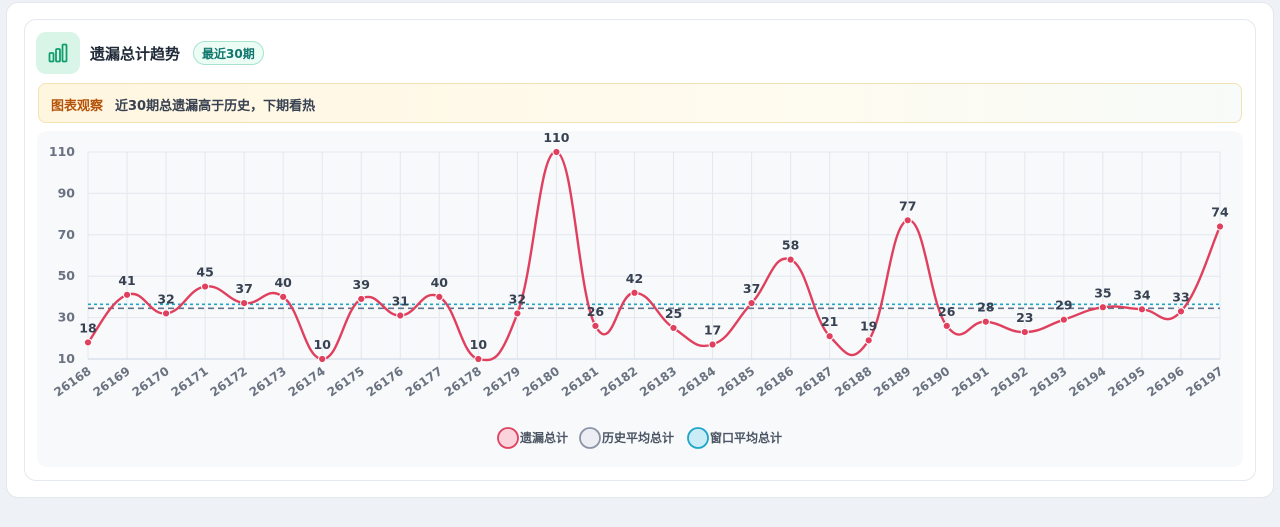  I want to click on y-tick-label: 50, so click(67, 275).